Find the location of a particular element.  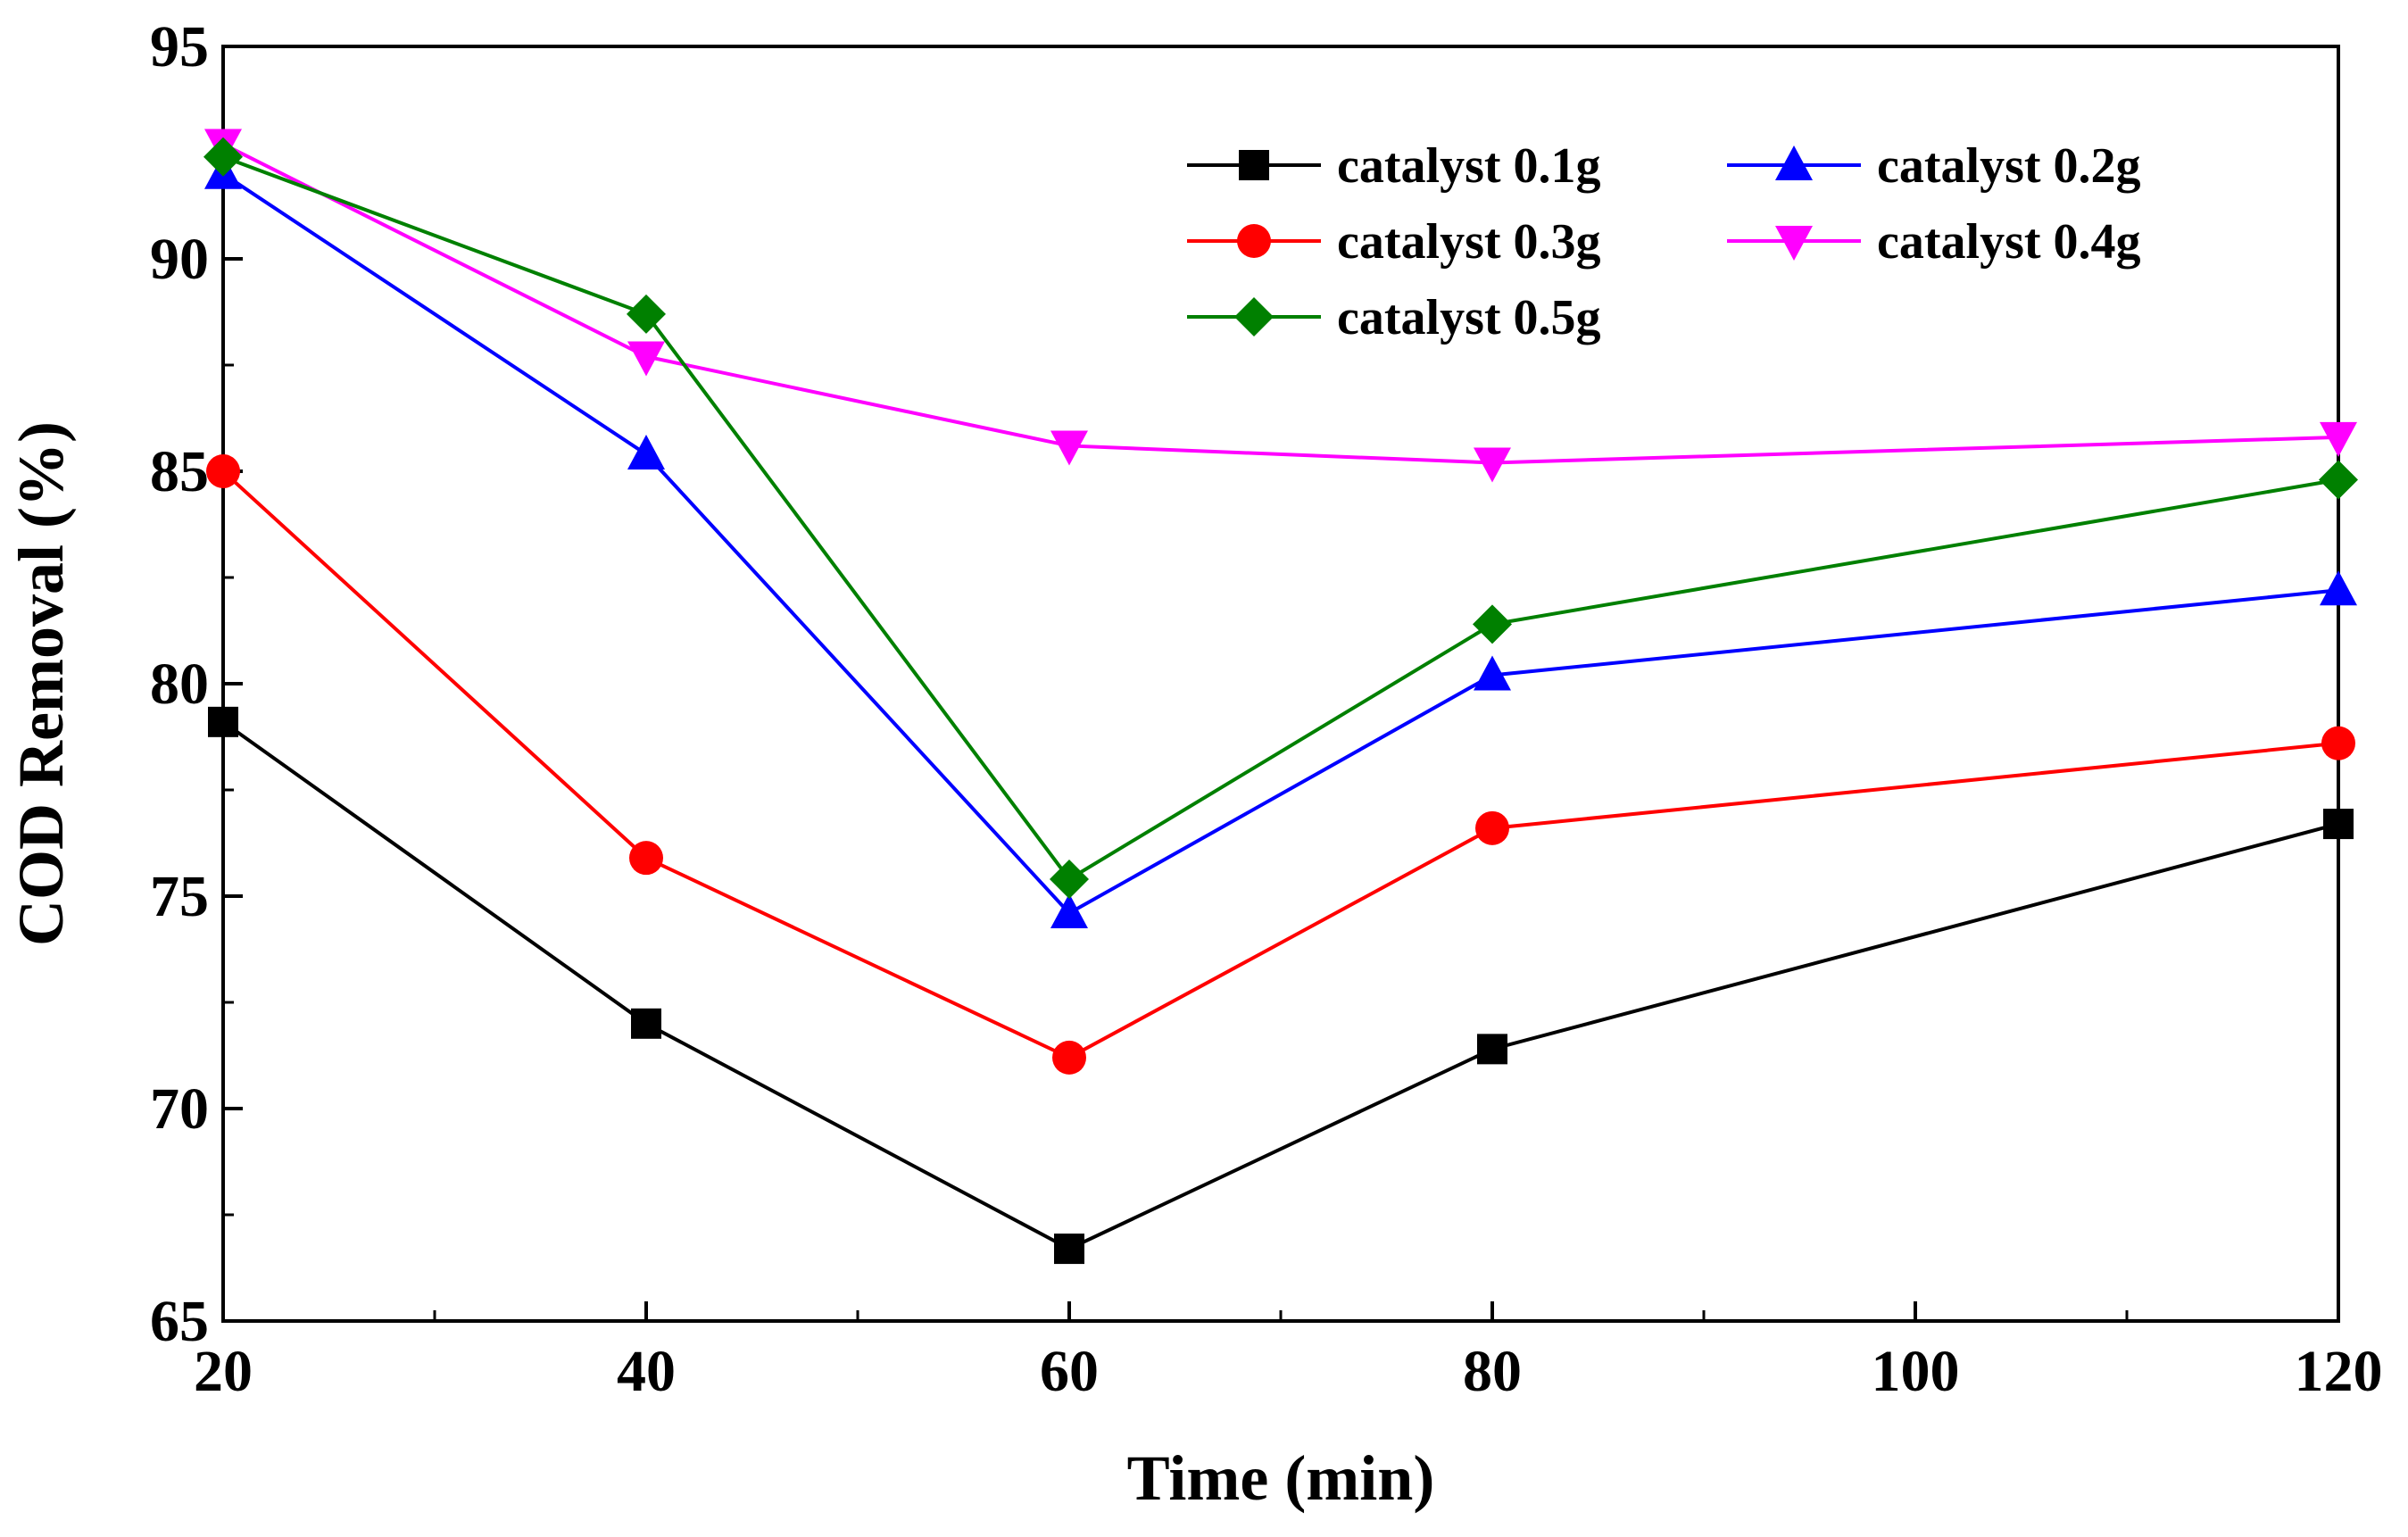

x-axis-title: Time (min) is located at coordinates (1281, 1478).